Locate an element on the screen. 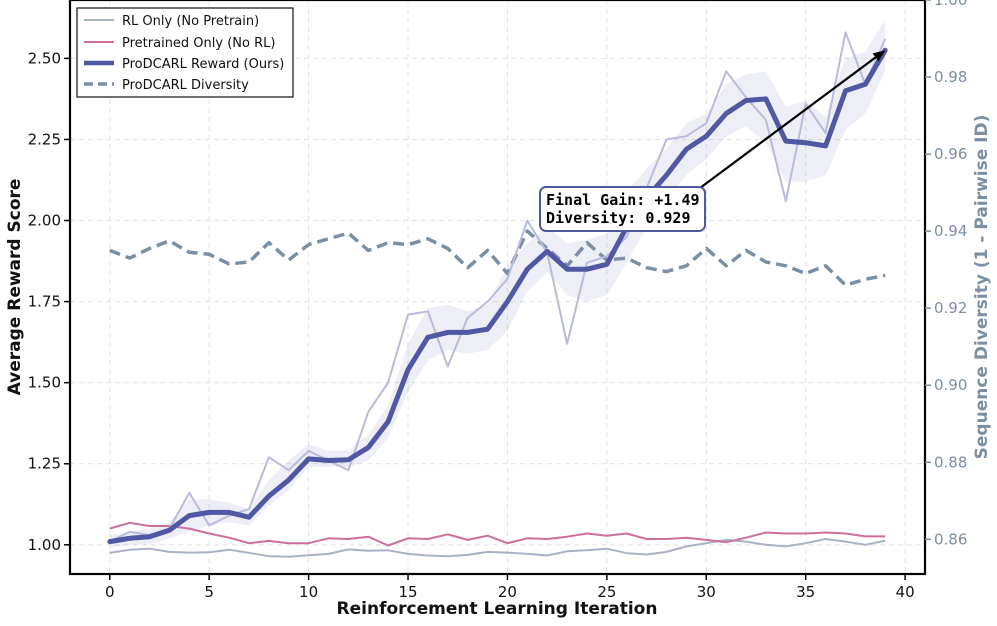 The height and width of the screenshot is (626, 997). x-tick-label: 0 is located at coordinates (110, 592).